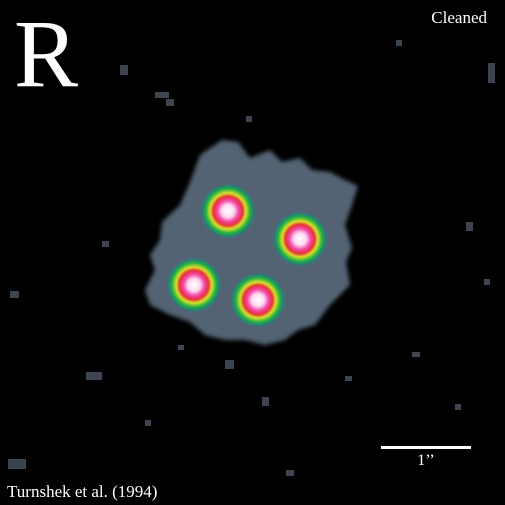 The width and height of the screenshot is (505, 505). Describe the element at coordinates (300, 239) in the screenshot. I see `quasar-image-b` at that location.